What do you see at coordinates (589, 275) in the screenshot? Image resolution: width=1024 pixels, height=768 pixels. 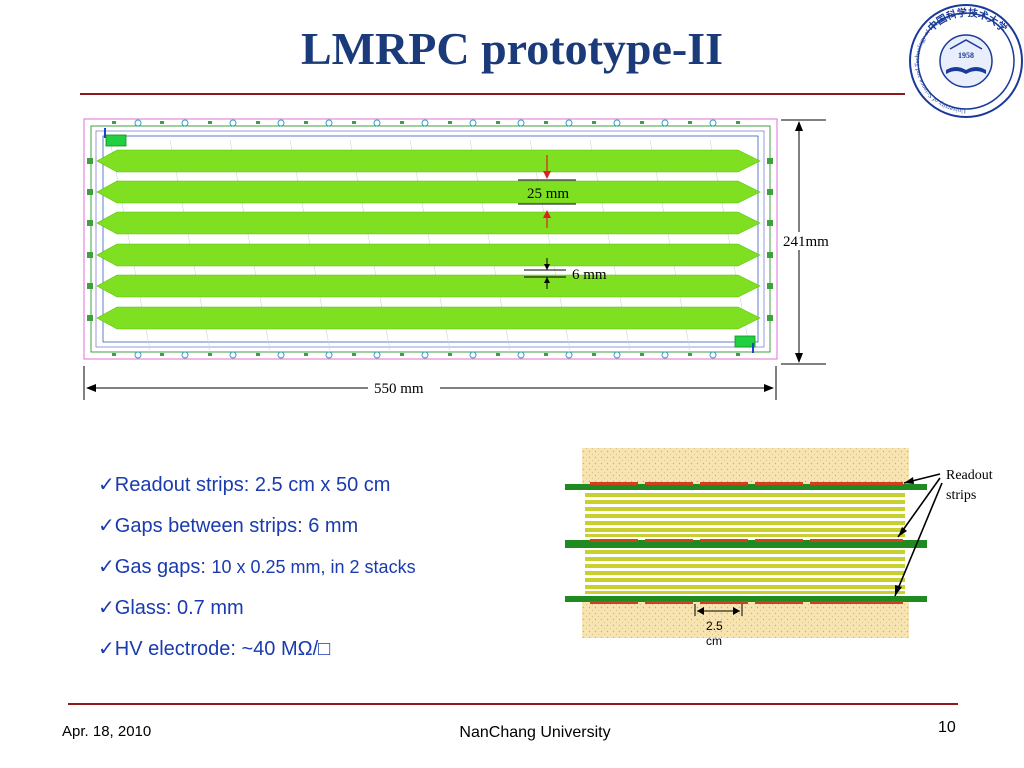 I see `gap-width-label: 6 mm` at bounding box center [589, 275].